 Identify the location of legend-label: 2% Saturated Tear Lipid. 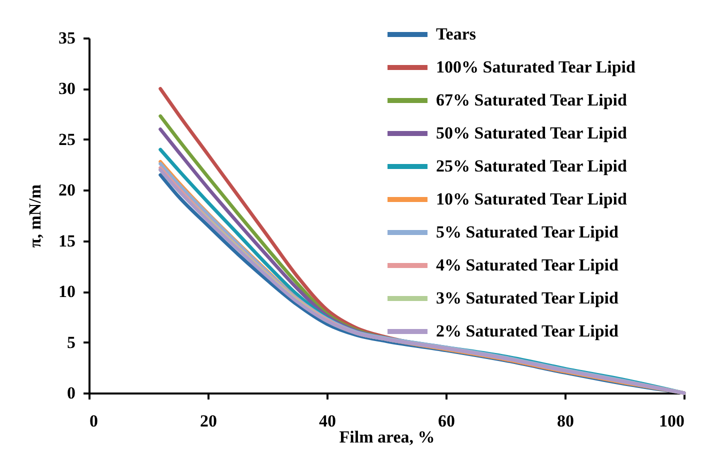
(528, 331).